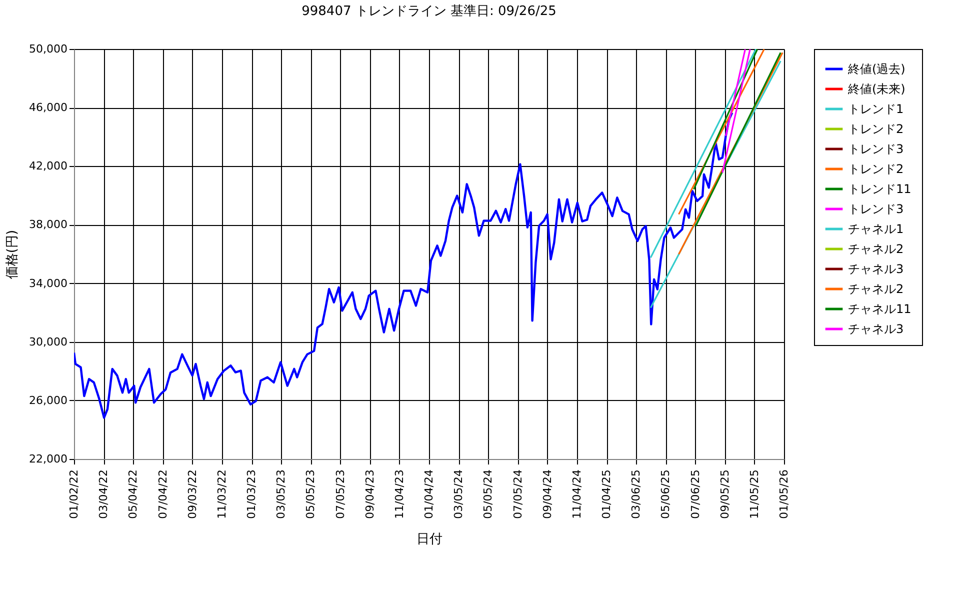  What do you see at coordinates (48, 283) in the screenshot?
I see `y-tick-label: 34,000` at bounding box center [48, 283].